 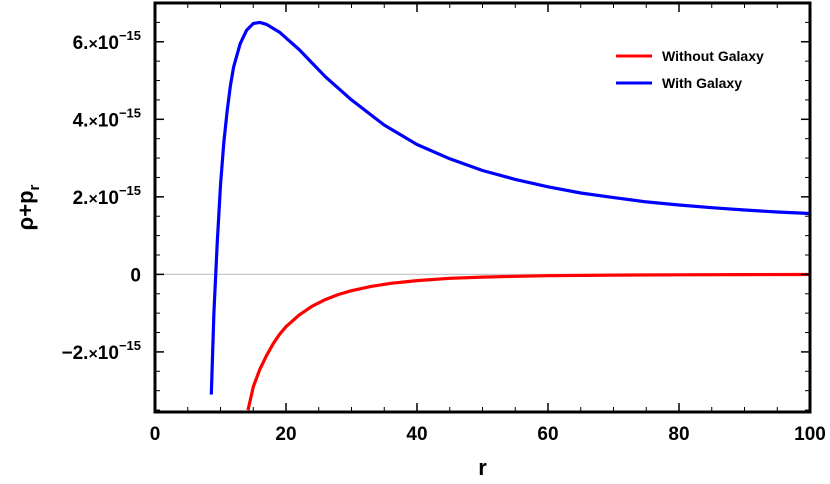 What do you see at coordinates (25, 210) in the screenshot?
I see `y-axis-label-base: ρ+p` at bounding box center [25, 210].